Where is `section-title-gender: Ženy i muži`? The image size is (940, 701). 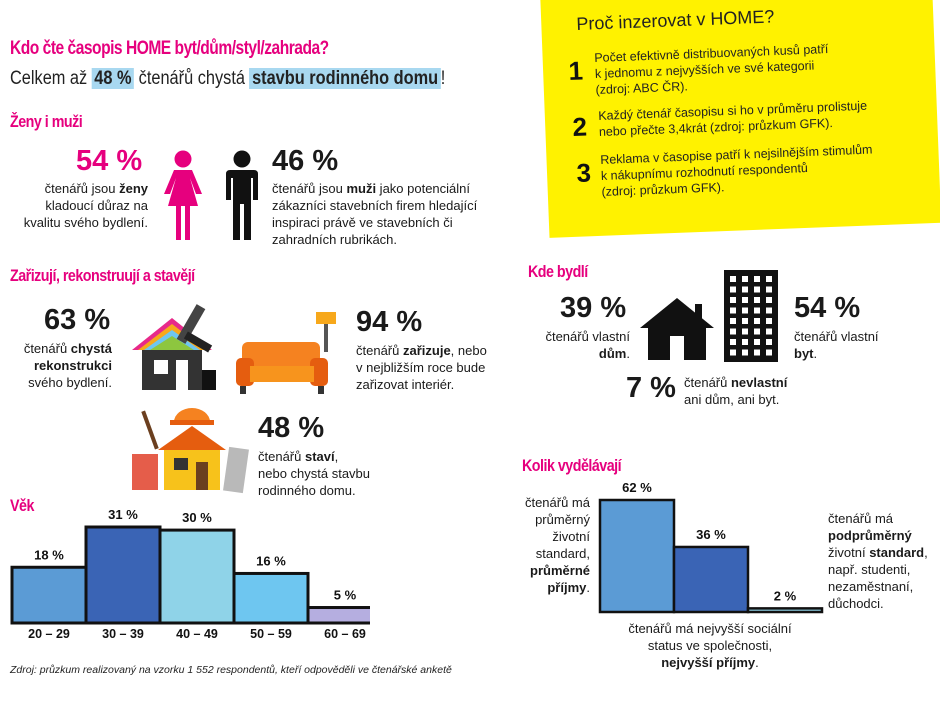 section-title-gender: Ženy i muži is located at coordinates (46, 121).